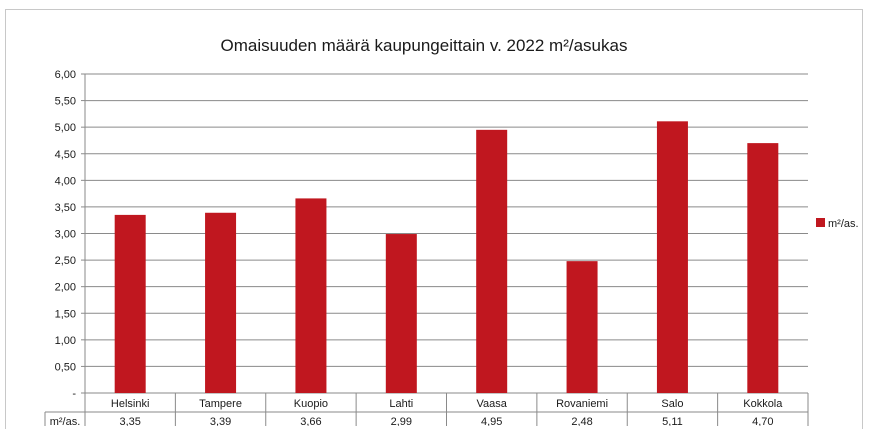 The image size is (869, 429). Describe the element at coordinates (843, 224) in the screenshot. I see `legend-label: m²/as.` at that location.